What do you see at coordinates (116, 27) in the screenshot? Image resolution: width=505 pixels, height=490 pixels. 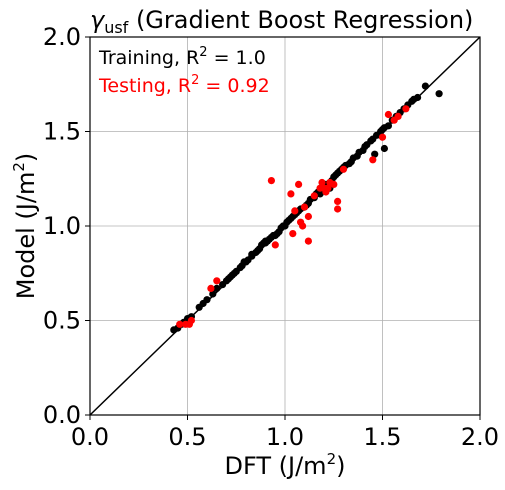 I see `title-subscript: usf` at bounding box center [116, 27].